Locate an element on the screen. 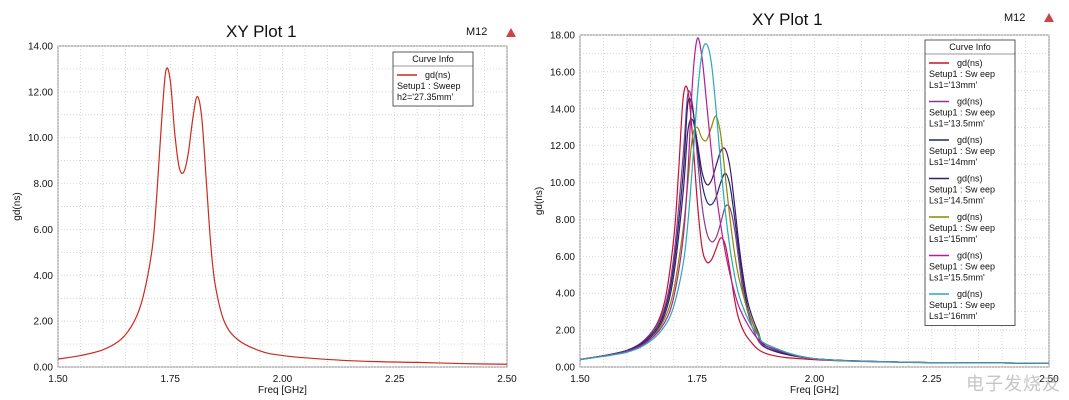  y-tick-label: 16.00 is located at coordinates (562, 72).